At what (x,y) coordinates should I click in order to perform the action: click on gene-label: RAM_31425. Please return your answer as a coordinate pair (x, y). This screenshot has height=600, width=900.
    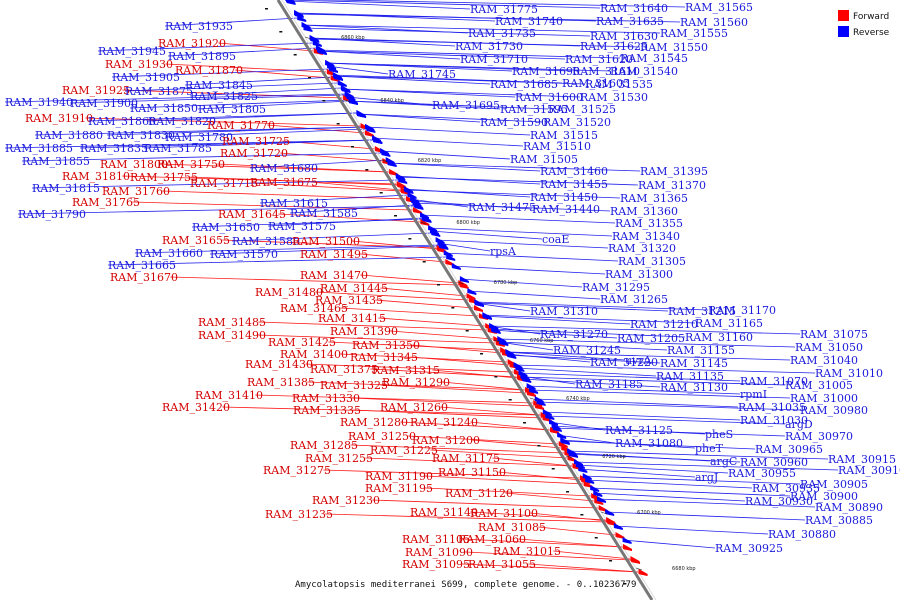
    Looking at the image, I should click on (302, 342).